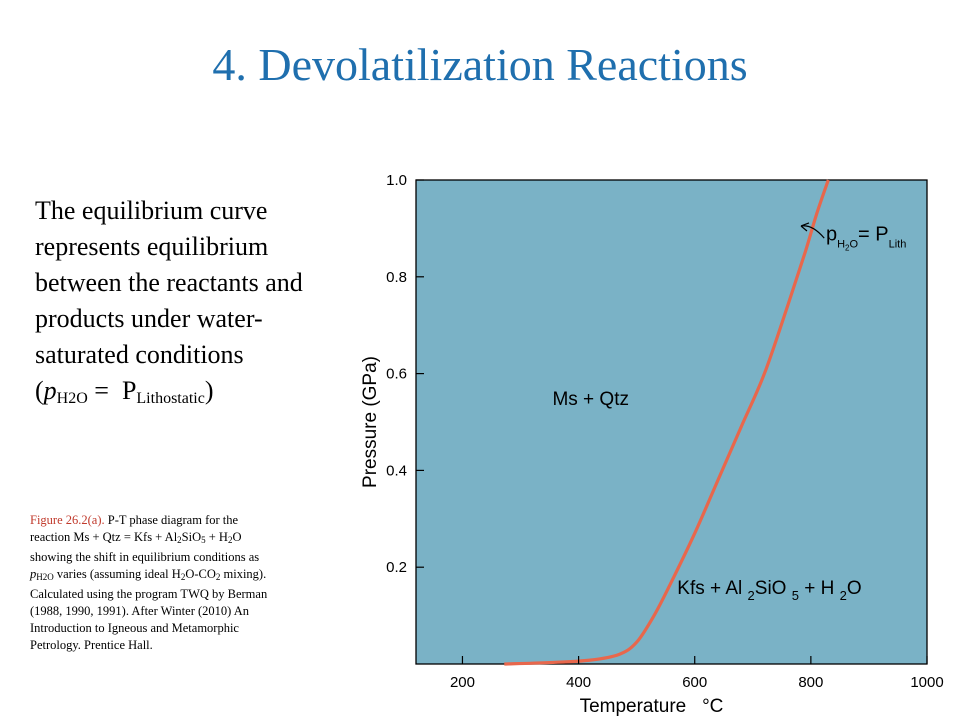 The width and height of the screenshot is (960, 720). I want to click on caption-text: mixing)., so click(243, 574).